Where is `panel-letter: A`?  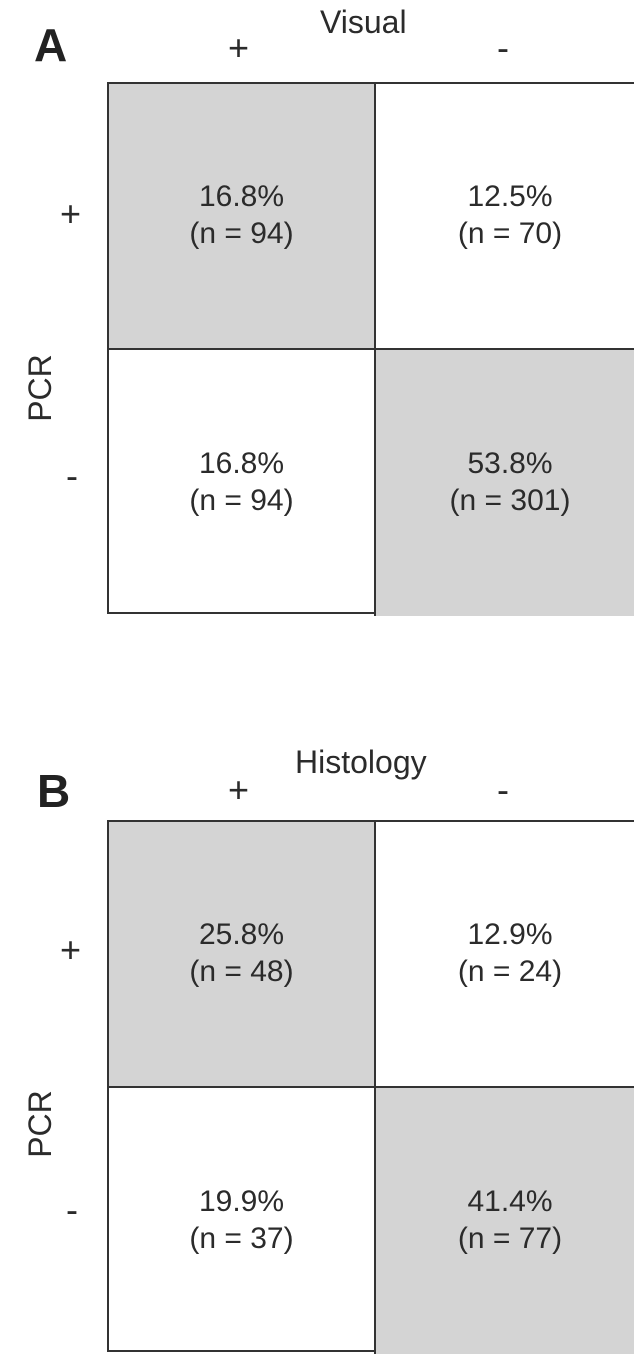
panel-letter: A is located at coordinates (51, 45).